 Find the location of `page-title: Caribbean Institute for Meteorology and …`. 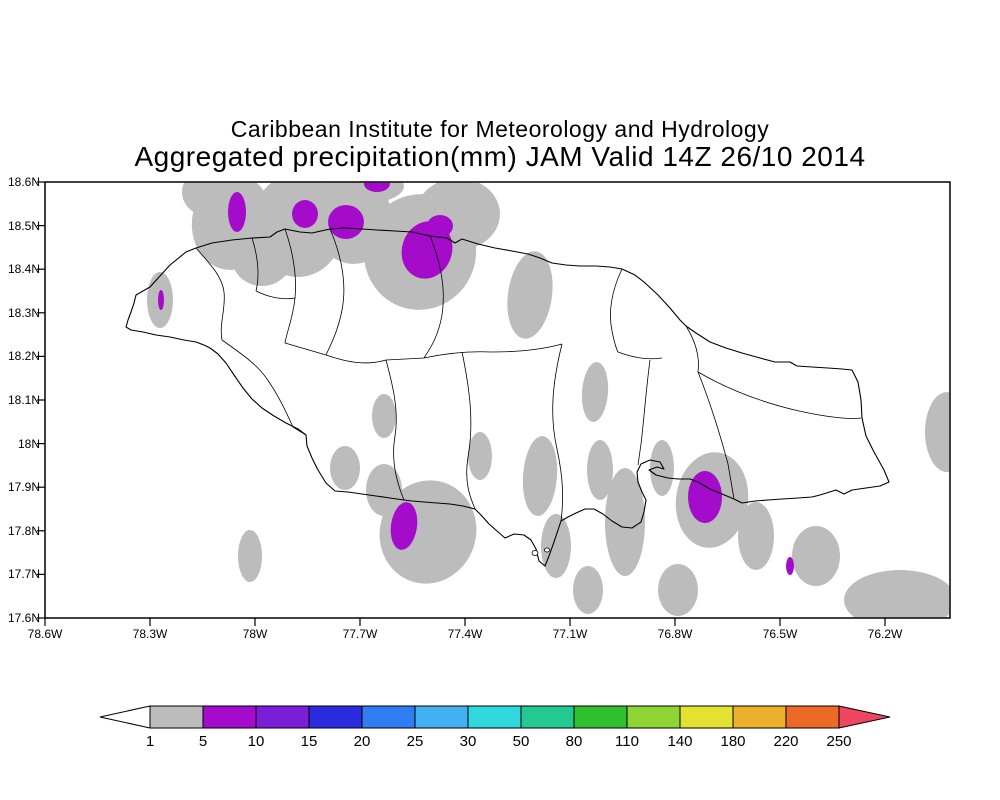

page-title: Caribbean Institute for Meteorology and … is located at coordinates (500, 129).